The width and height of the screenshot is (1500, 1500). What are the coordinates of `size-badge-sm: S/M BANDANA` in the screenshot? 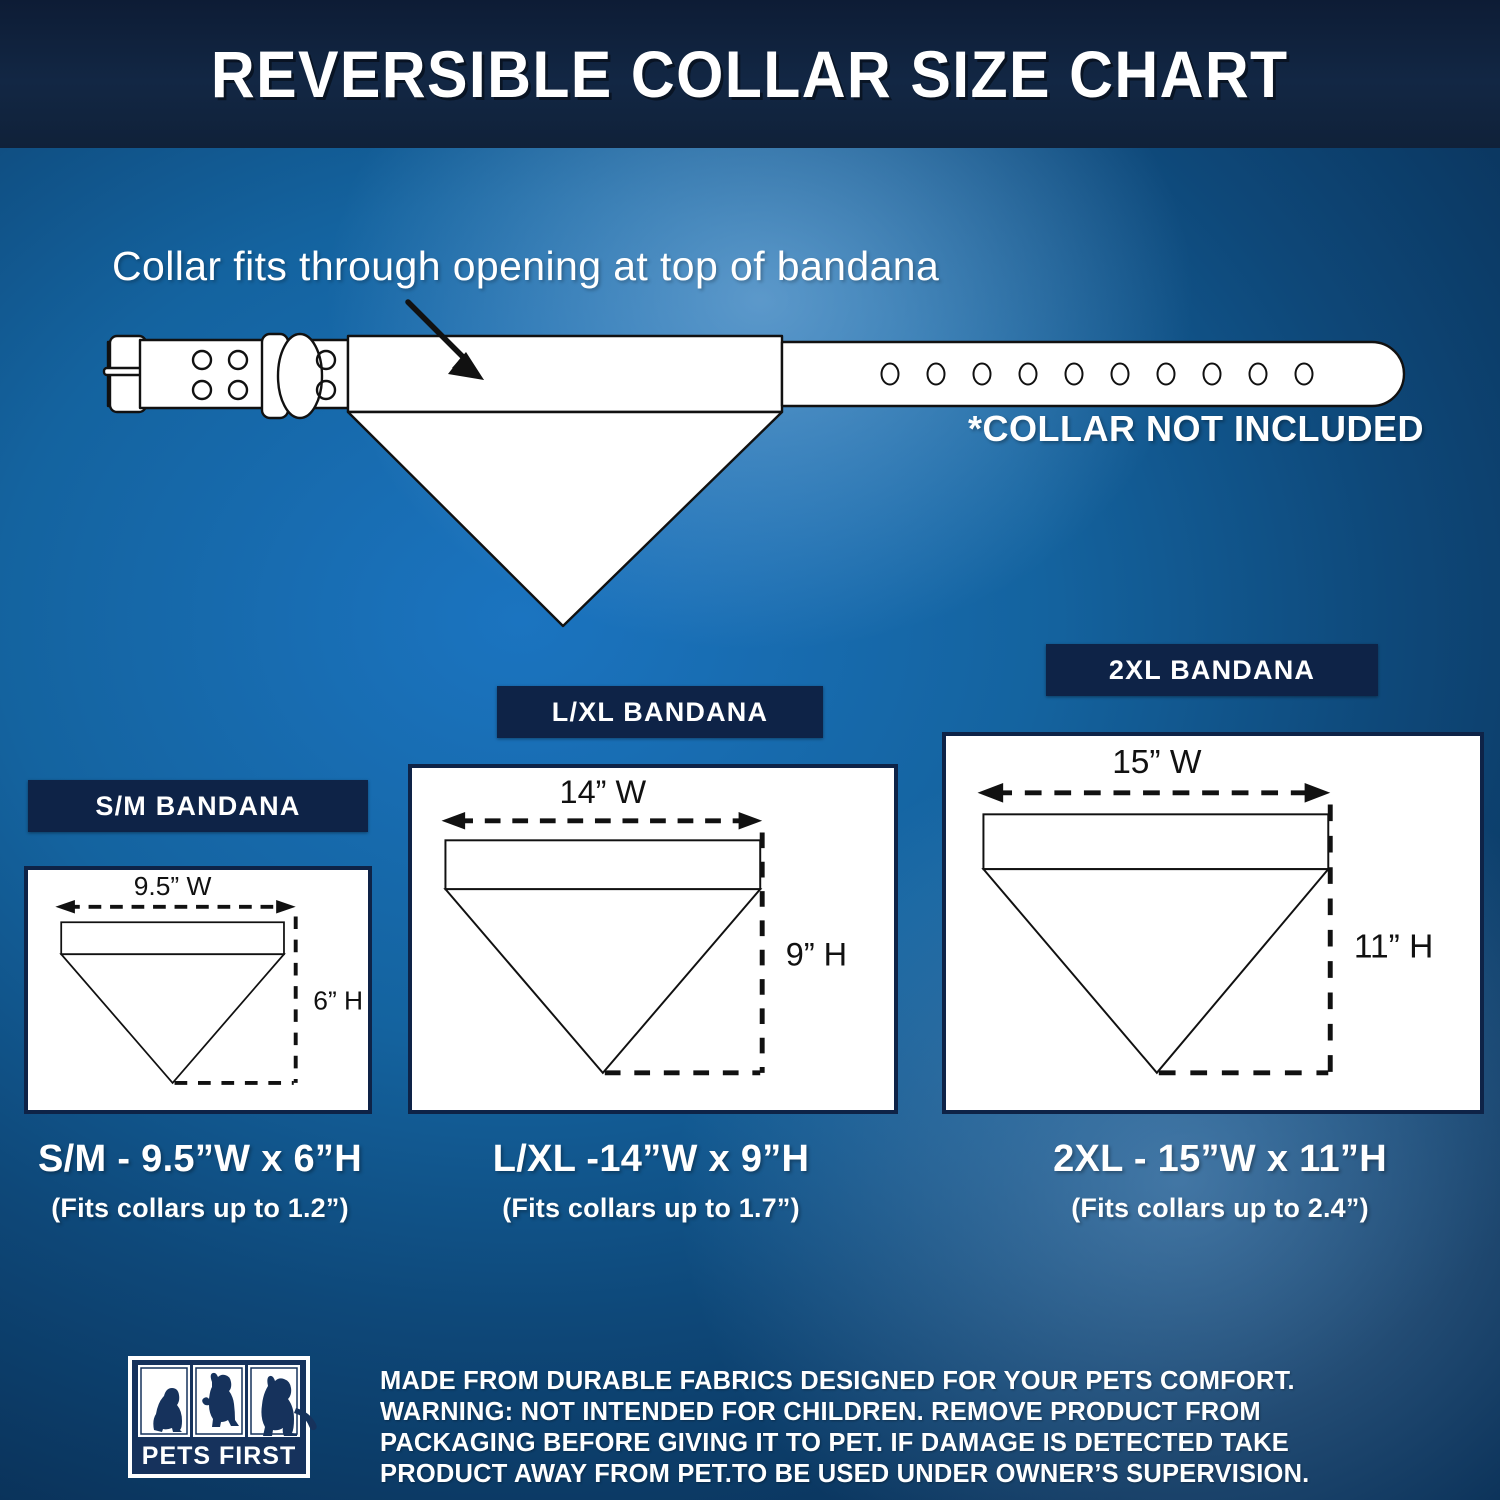 It's located at (198, 806).